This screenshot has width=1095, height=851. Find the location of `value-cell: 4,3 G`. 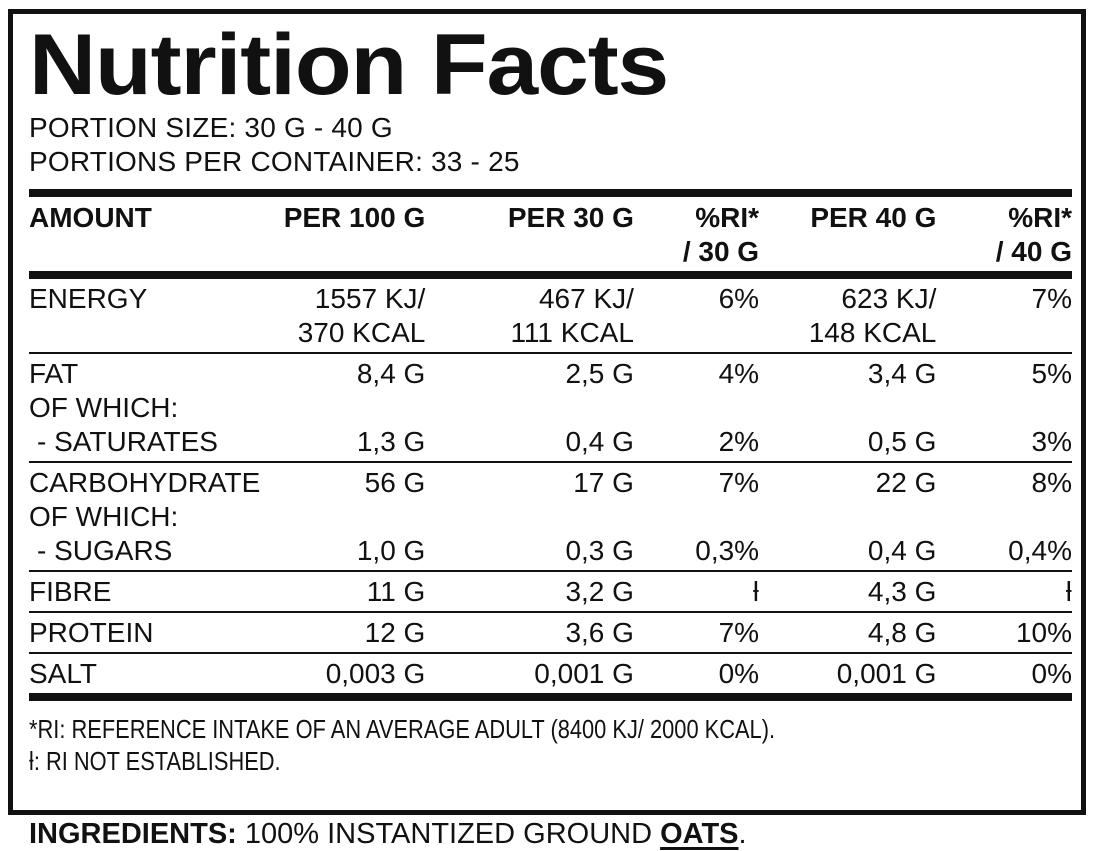

value-cell: 4,3 G is located at coordinates (848, 592).